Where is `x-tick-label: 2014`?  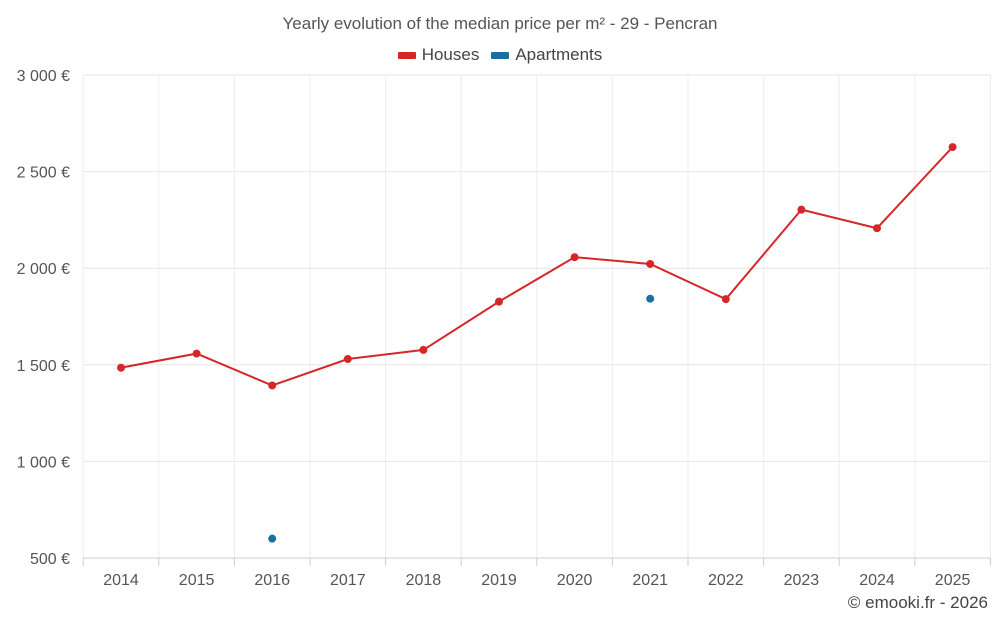
x-tick-label: 2014 is located at coordinates (121, 580).